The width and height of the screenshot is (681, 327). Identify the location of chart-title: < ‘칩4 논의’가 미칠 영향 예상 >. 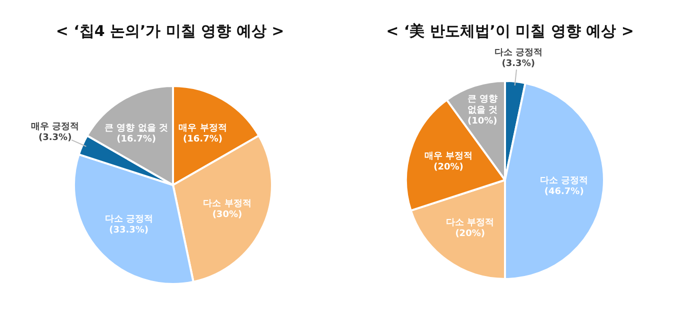
(170, 31).